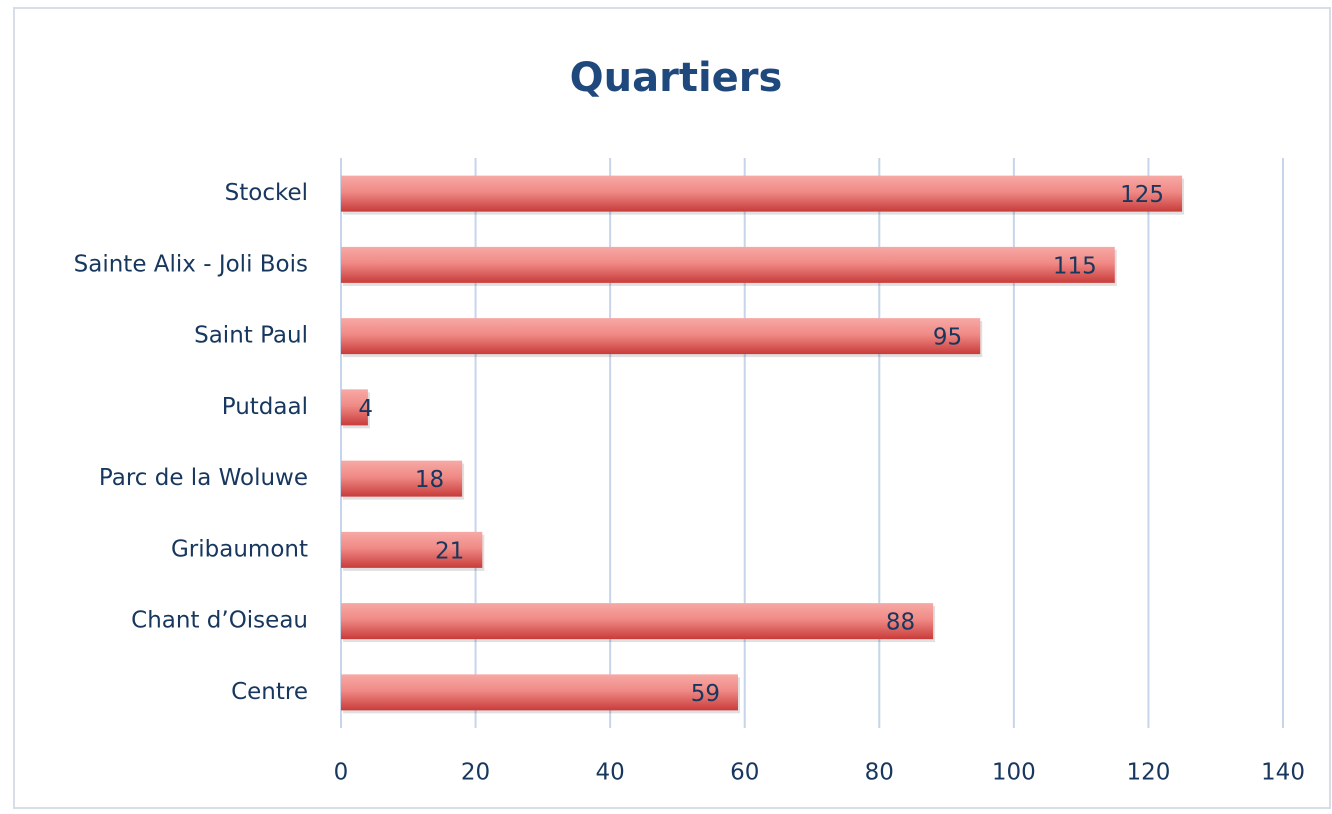 This screenshot has width=1332, height=814. I want to click on y-tick-label: Chant d’Oiseau, so click(219, 621).